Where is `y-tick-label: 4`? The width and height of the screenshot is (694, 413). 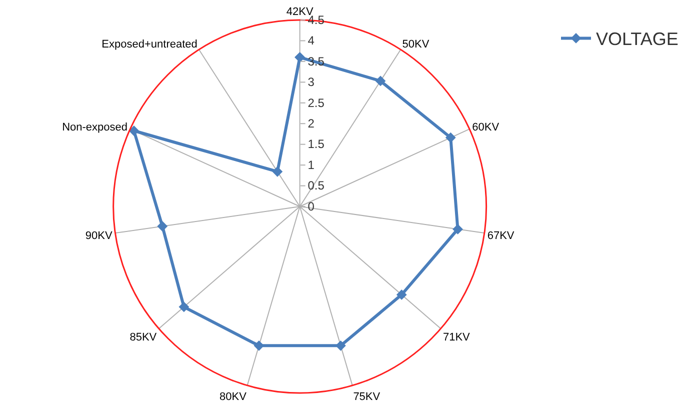 y-tick-label: 4 is located at coordinates (311, 41).